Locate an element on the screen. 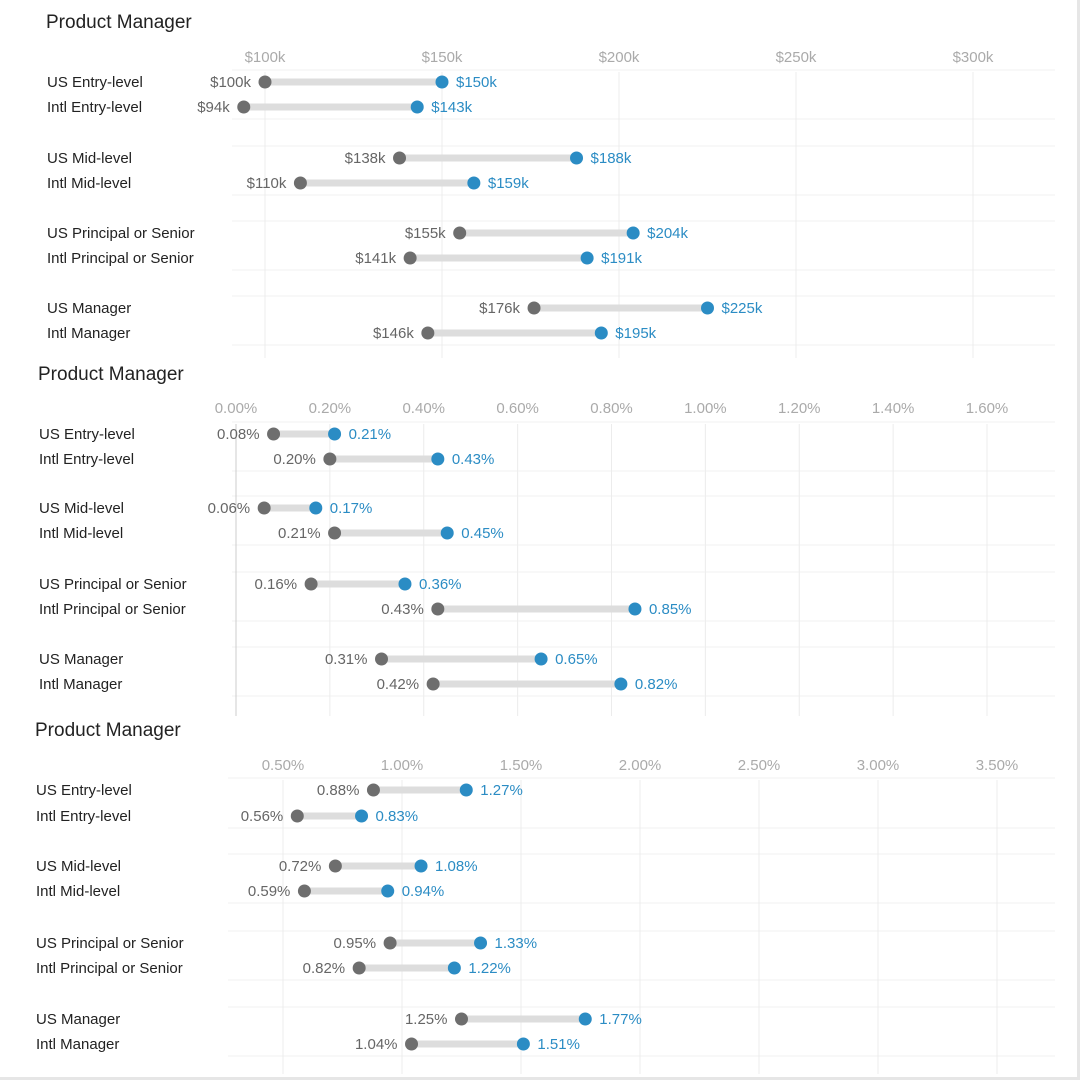  x-tick-label: 3.50% is located at coordinates (997, 765).